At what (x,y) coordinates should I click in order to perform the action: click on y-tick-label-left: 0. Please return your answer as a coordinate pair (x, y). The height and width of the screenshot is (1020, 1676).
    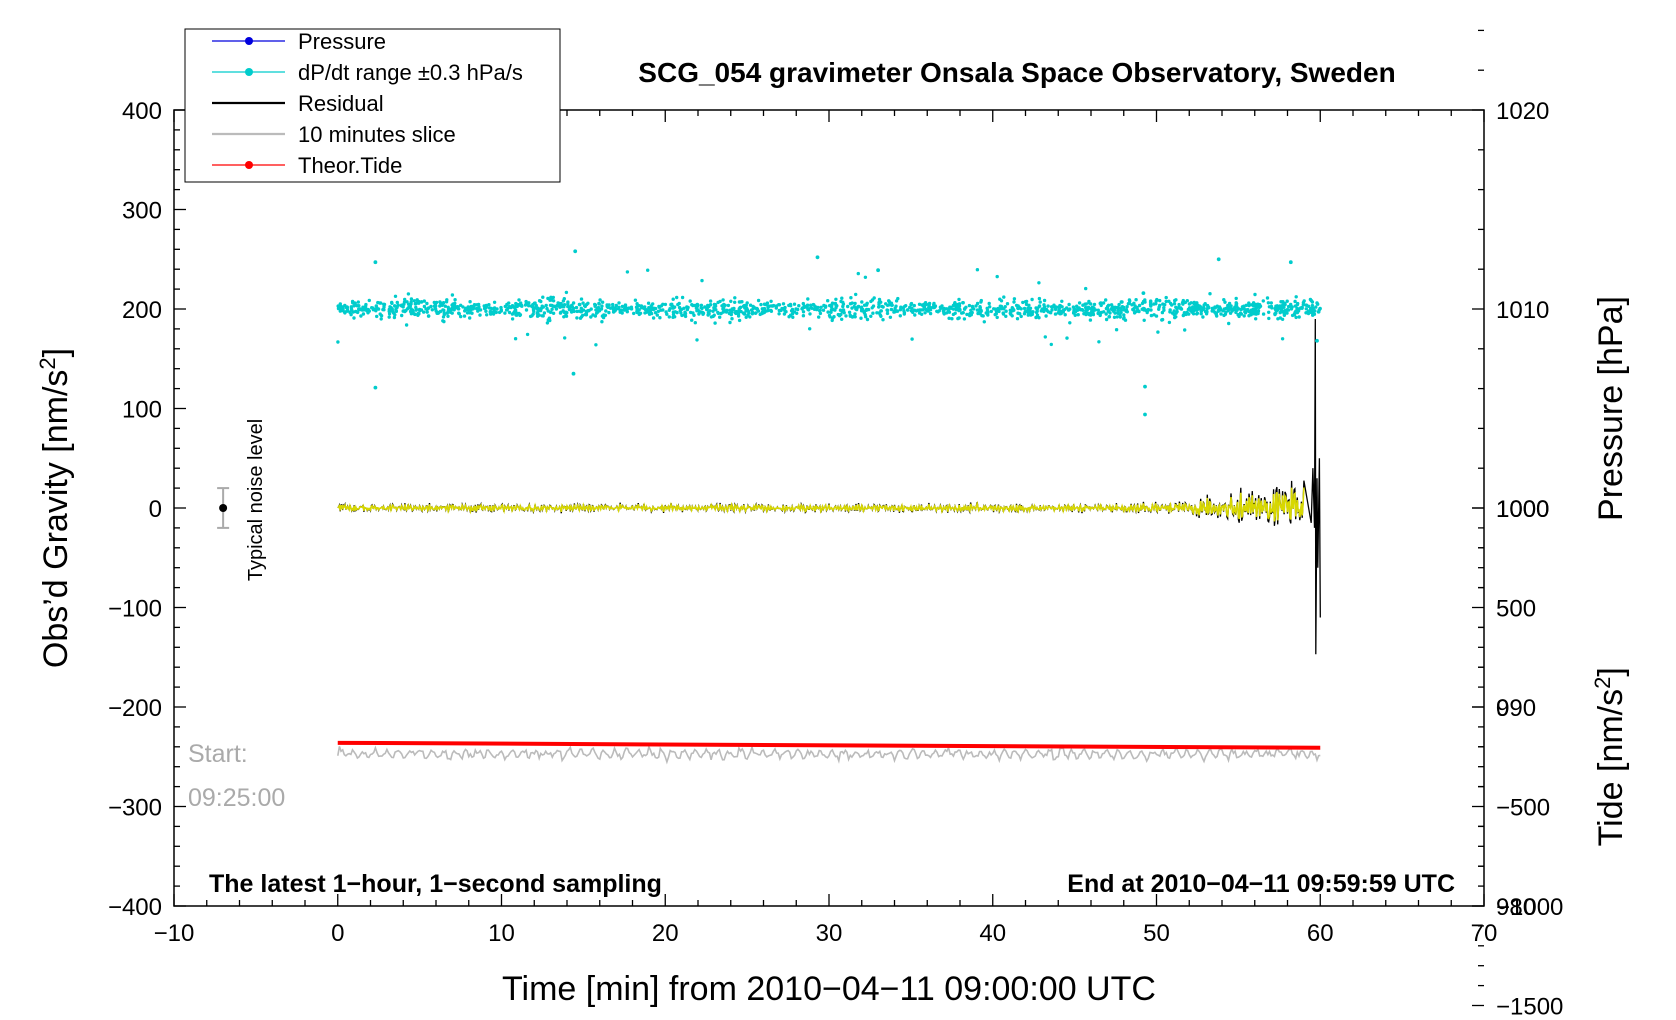
    Looking at the image, I should click on (155, 509).